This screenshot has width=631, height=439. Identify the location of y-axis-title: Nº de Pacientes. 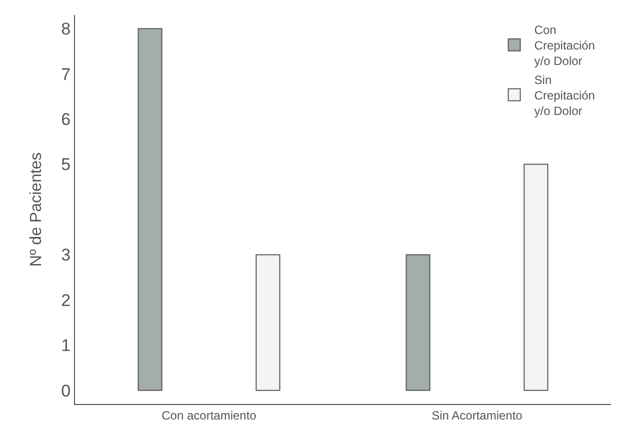
(37, 209).